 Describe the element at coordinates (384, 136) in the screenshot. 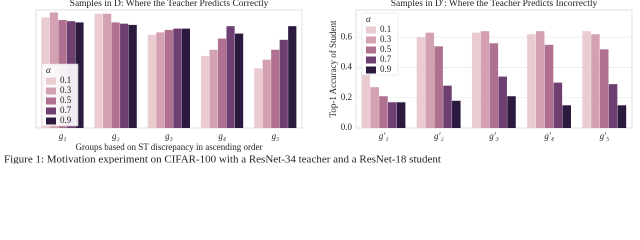

I see `x-tick-label: g′₁` at that location.